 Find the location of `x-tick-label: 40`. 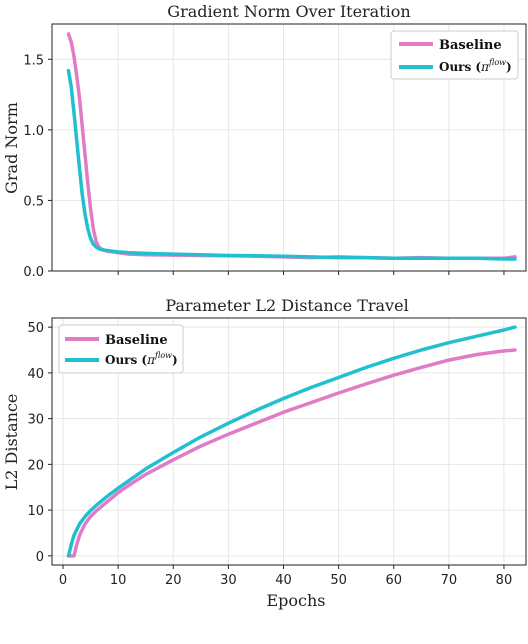

x-tick-label: 40 is located at coordinates (283, 580).